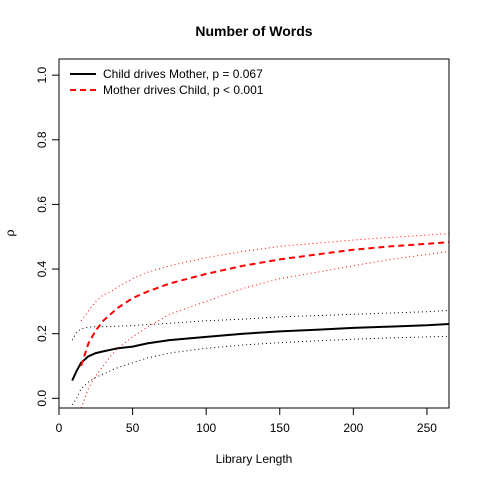  I want to click on series-lower-bound-child-drives-mother, so click(260, 370).